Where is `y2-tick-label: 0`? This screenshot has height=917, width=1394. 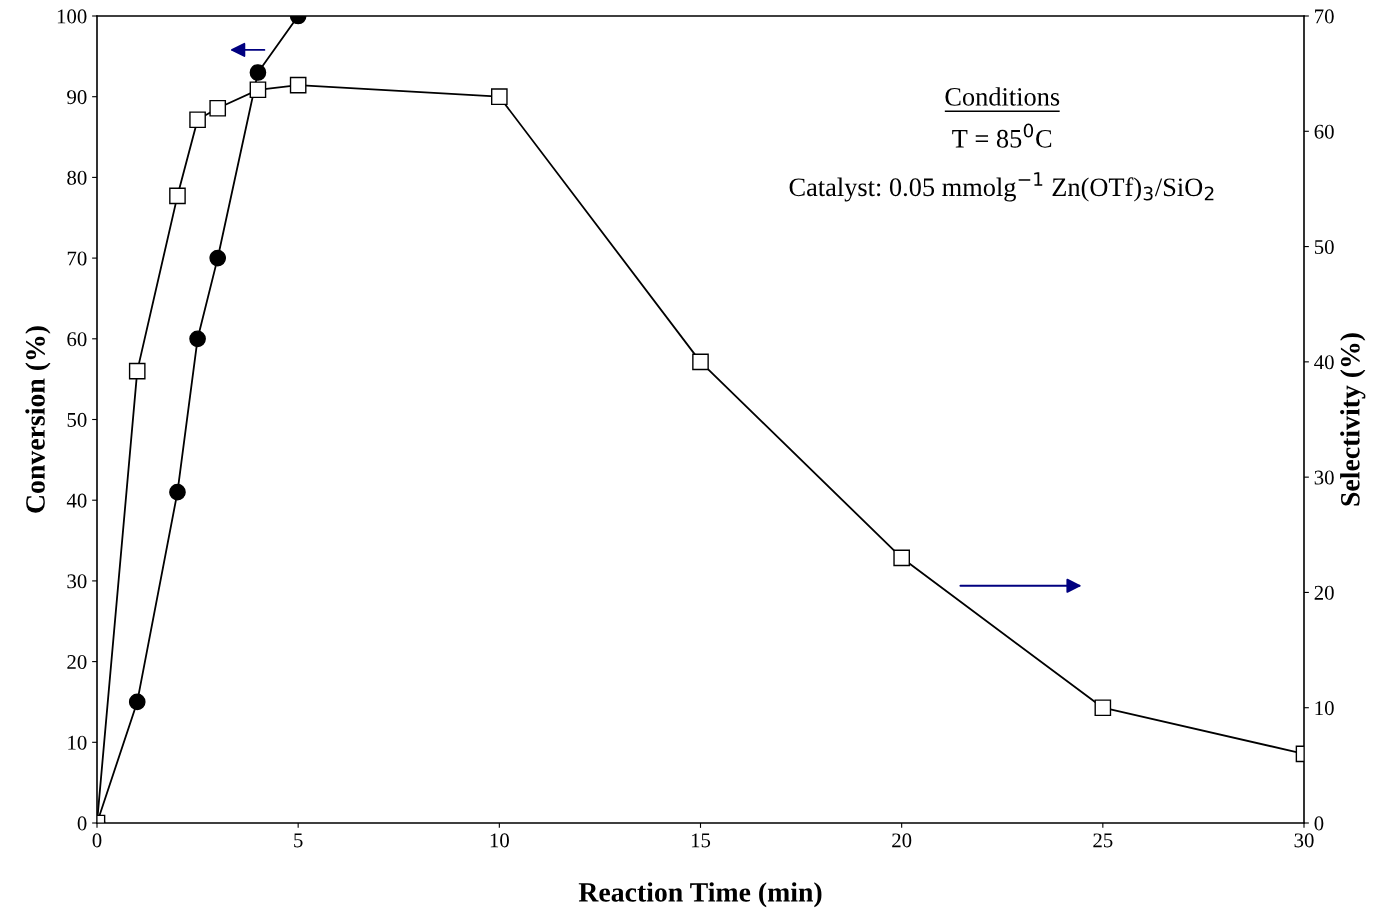 y2-tick-label: 0 is located at coordinates (1319, 823).